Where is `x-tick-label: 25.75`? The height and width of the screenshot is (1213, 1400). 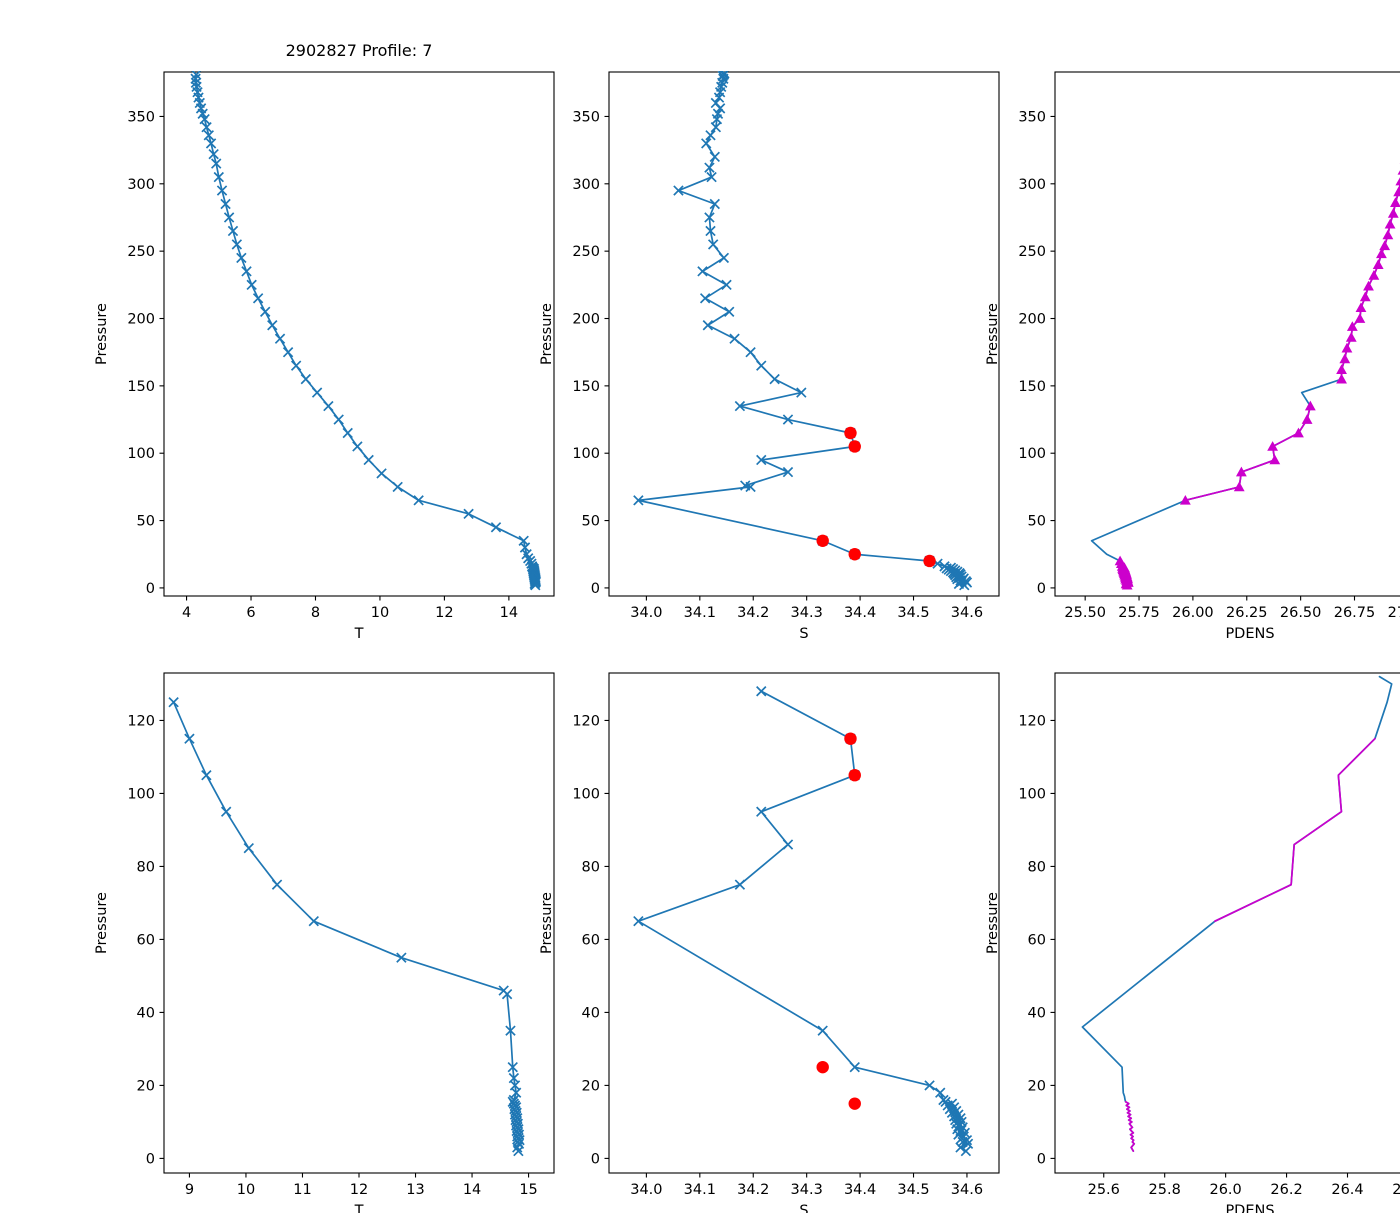 x-tick-label: 25.75 is located at coordinates (1139, 613).